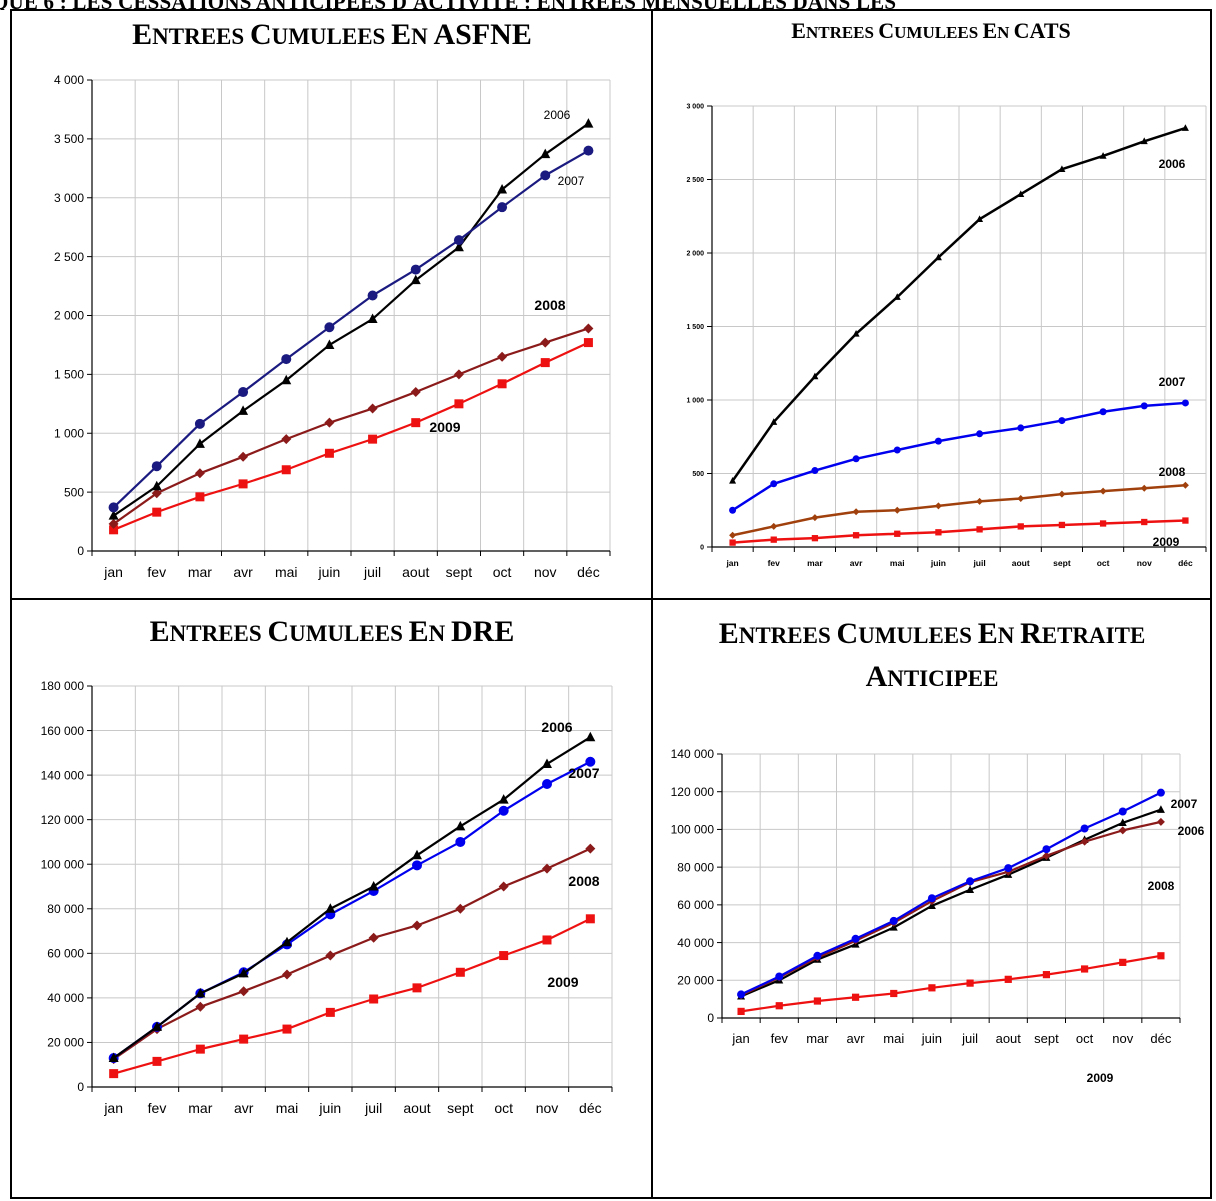 This screenshot has width=1216, height=1201. Describe the element at coordinates (969, 1038) in the screenshot. I see `xtick-label: juil` at that location.